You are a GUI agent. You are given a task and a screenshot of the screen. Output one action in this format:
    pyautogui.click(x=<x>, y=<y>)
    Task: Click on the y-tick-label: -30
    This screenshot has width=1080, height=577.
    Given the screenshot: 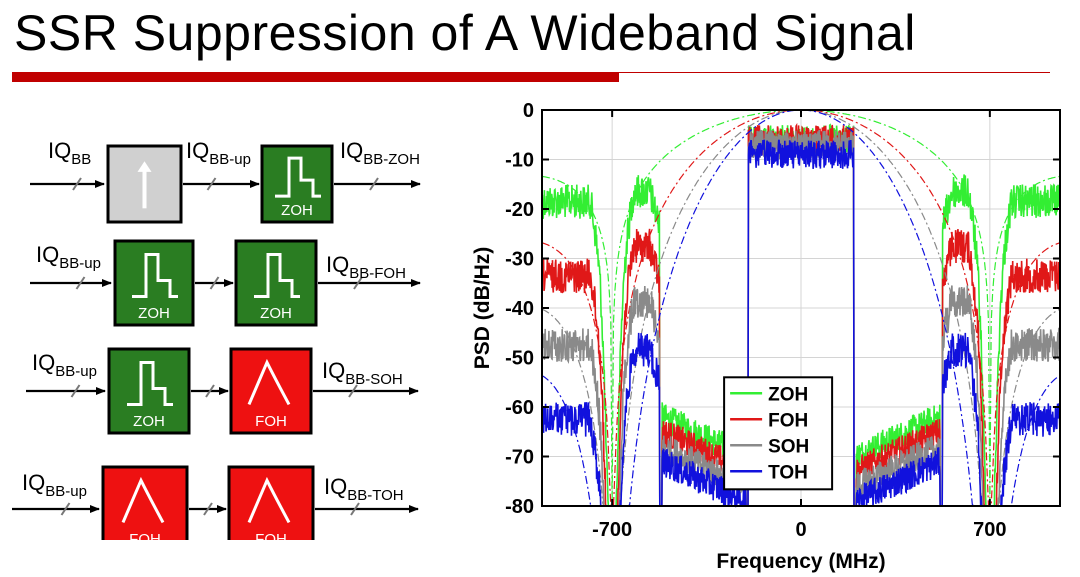 What is the action you would take?
    pyautogui.click(x=519, y=260)
    